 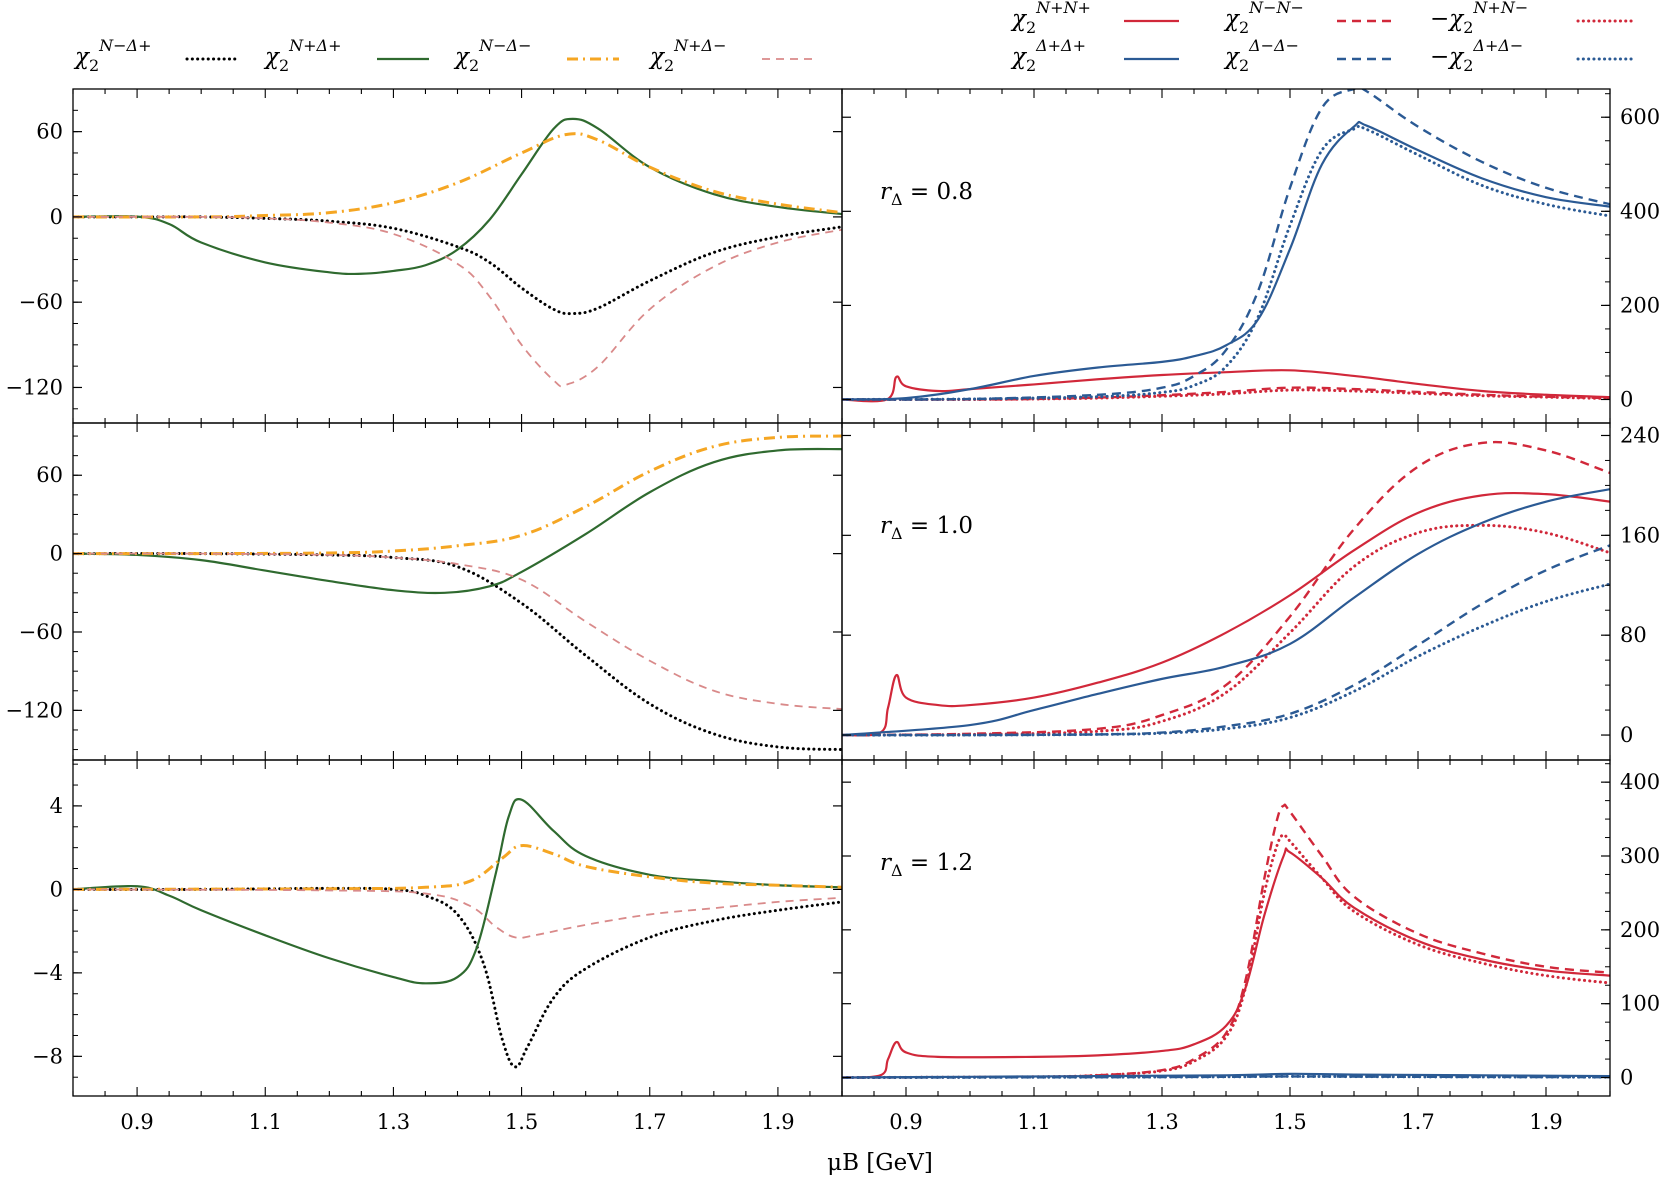 What do you see at coordinates (880, 1163) in the screenshot?
I see `x-axis-title: μB [GeV]` at bounding box center [880, 1163].